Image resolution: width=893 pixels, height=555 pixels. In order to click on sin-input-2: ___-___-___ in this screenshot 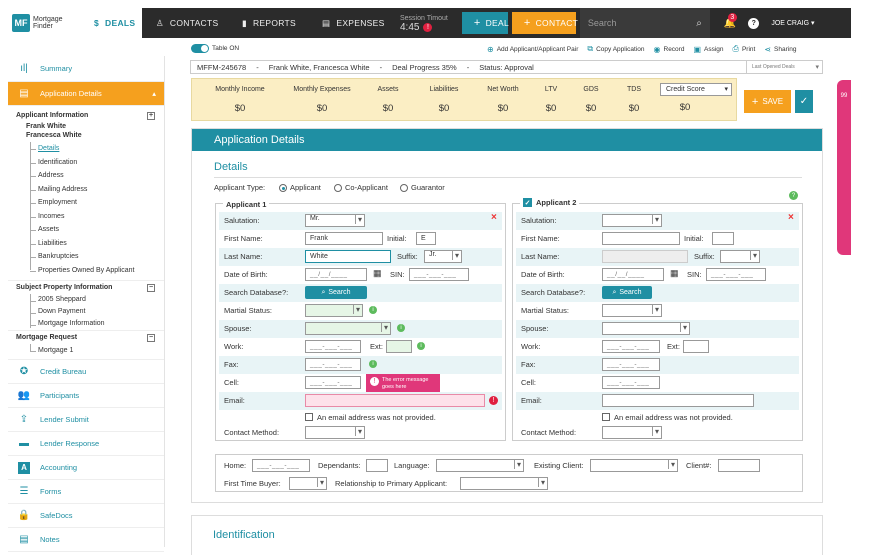, I will do `click(736, 274)`.